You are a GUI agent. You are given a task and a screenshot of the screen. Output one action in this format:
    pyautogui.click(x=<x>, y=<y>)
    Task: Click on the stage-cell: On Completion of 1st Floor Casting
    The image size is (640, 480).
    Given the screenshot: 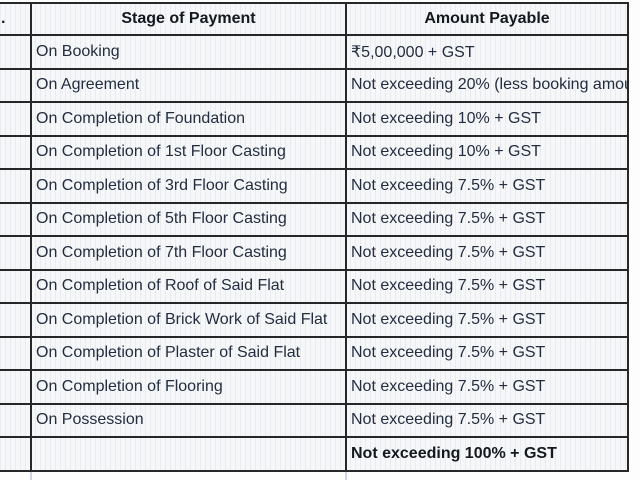 What is the action you would take?
    pyautogui.click(x=188, y=152)
    